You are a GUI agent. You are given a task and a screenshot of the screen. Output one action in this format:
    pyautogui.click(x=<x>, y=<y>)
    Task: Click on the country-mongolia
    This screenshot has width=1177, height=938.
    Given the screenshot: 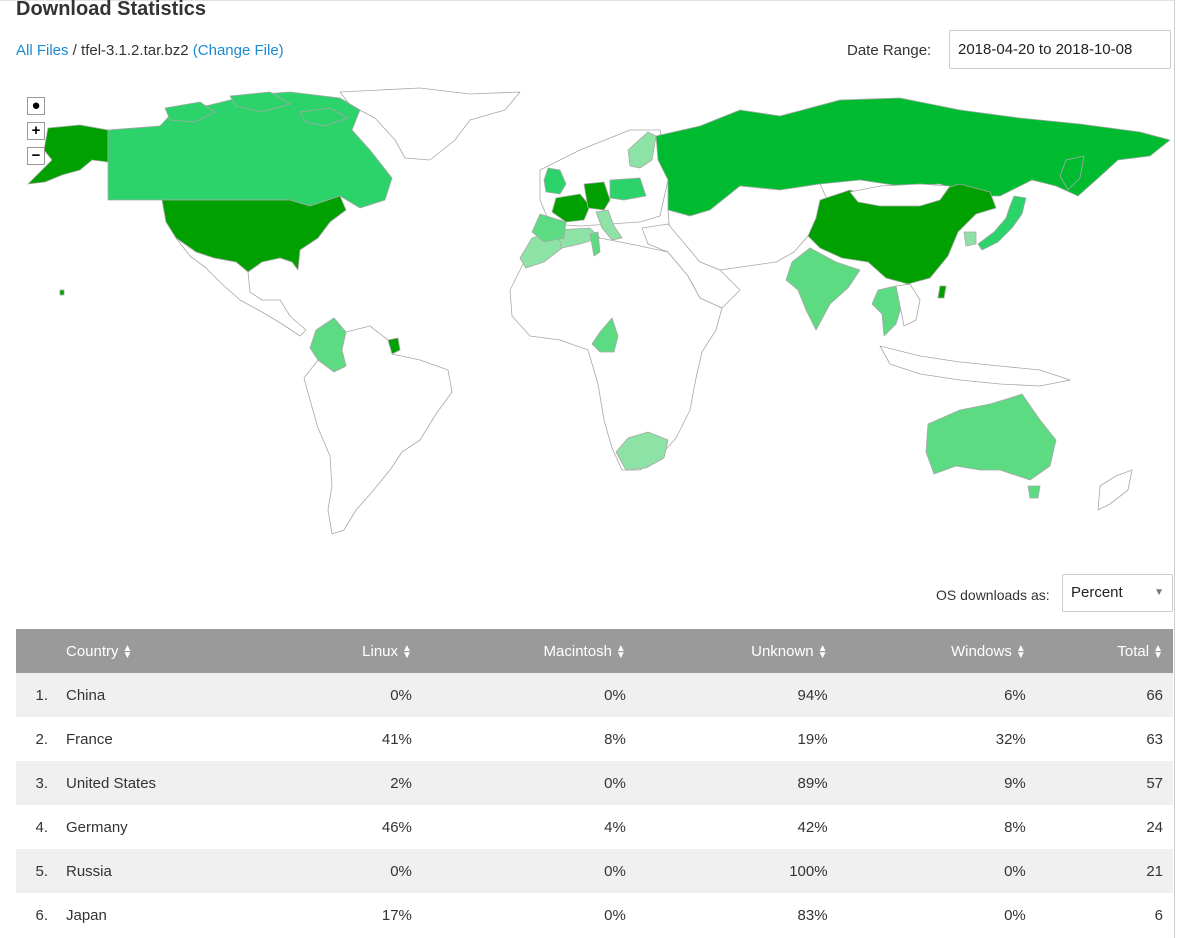 What is the action you would take?
    pyautogui.click(x=900, y=195)
    